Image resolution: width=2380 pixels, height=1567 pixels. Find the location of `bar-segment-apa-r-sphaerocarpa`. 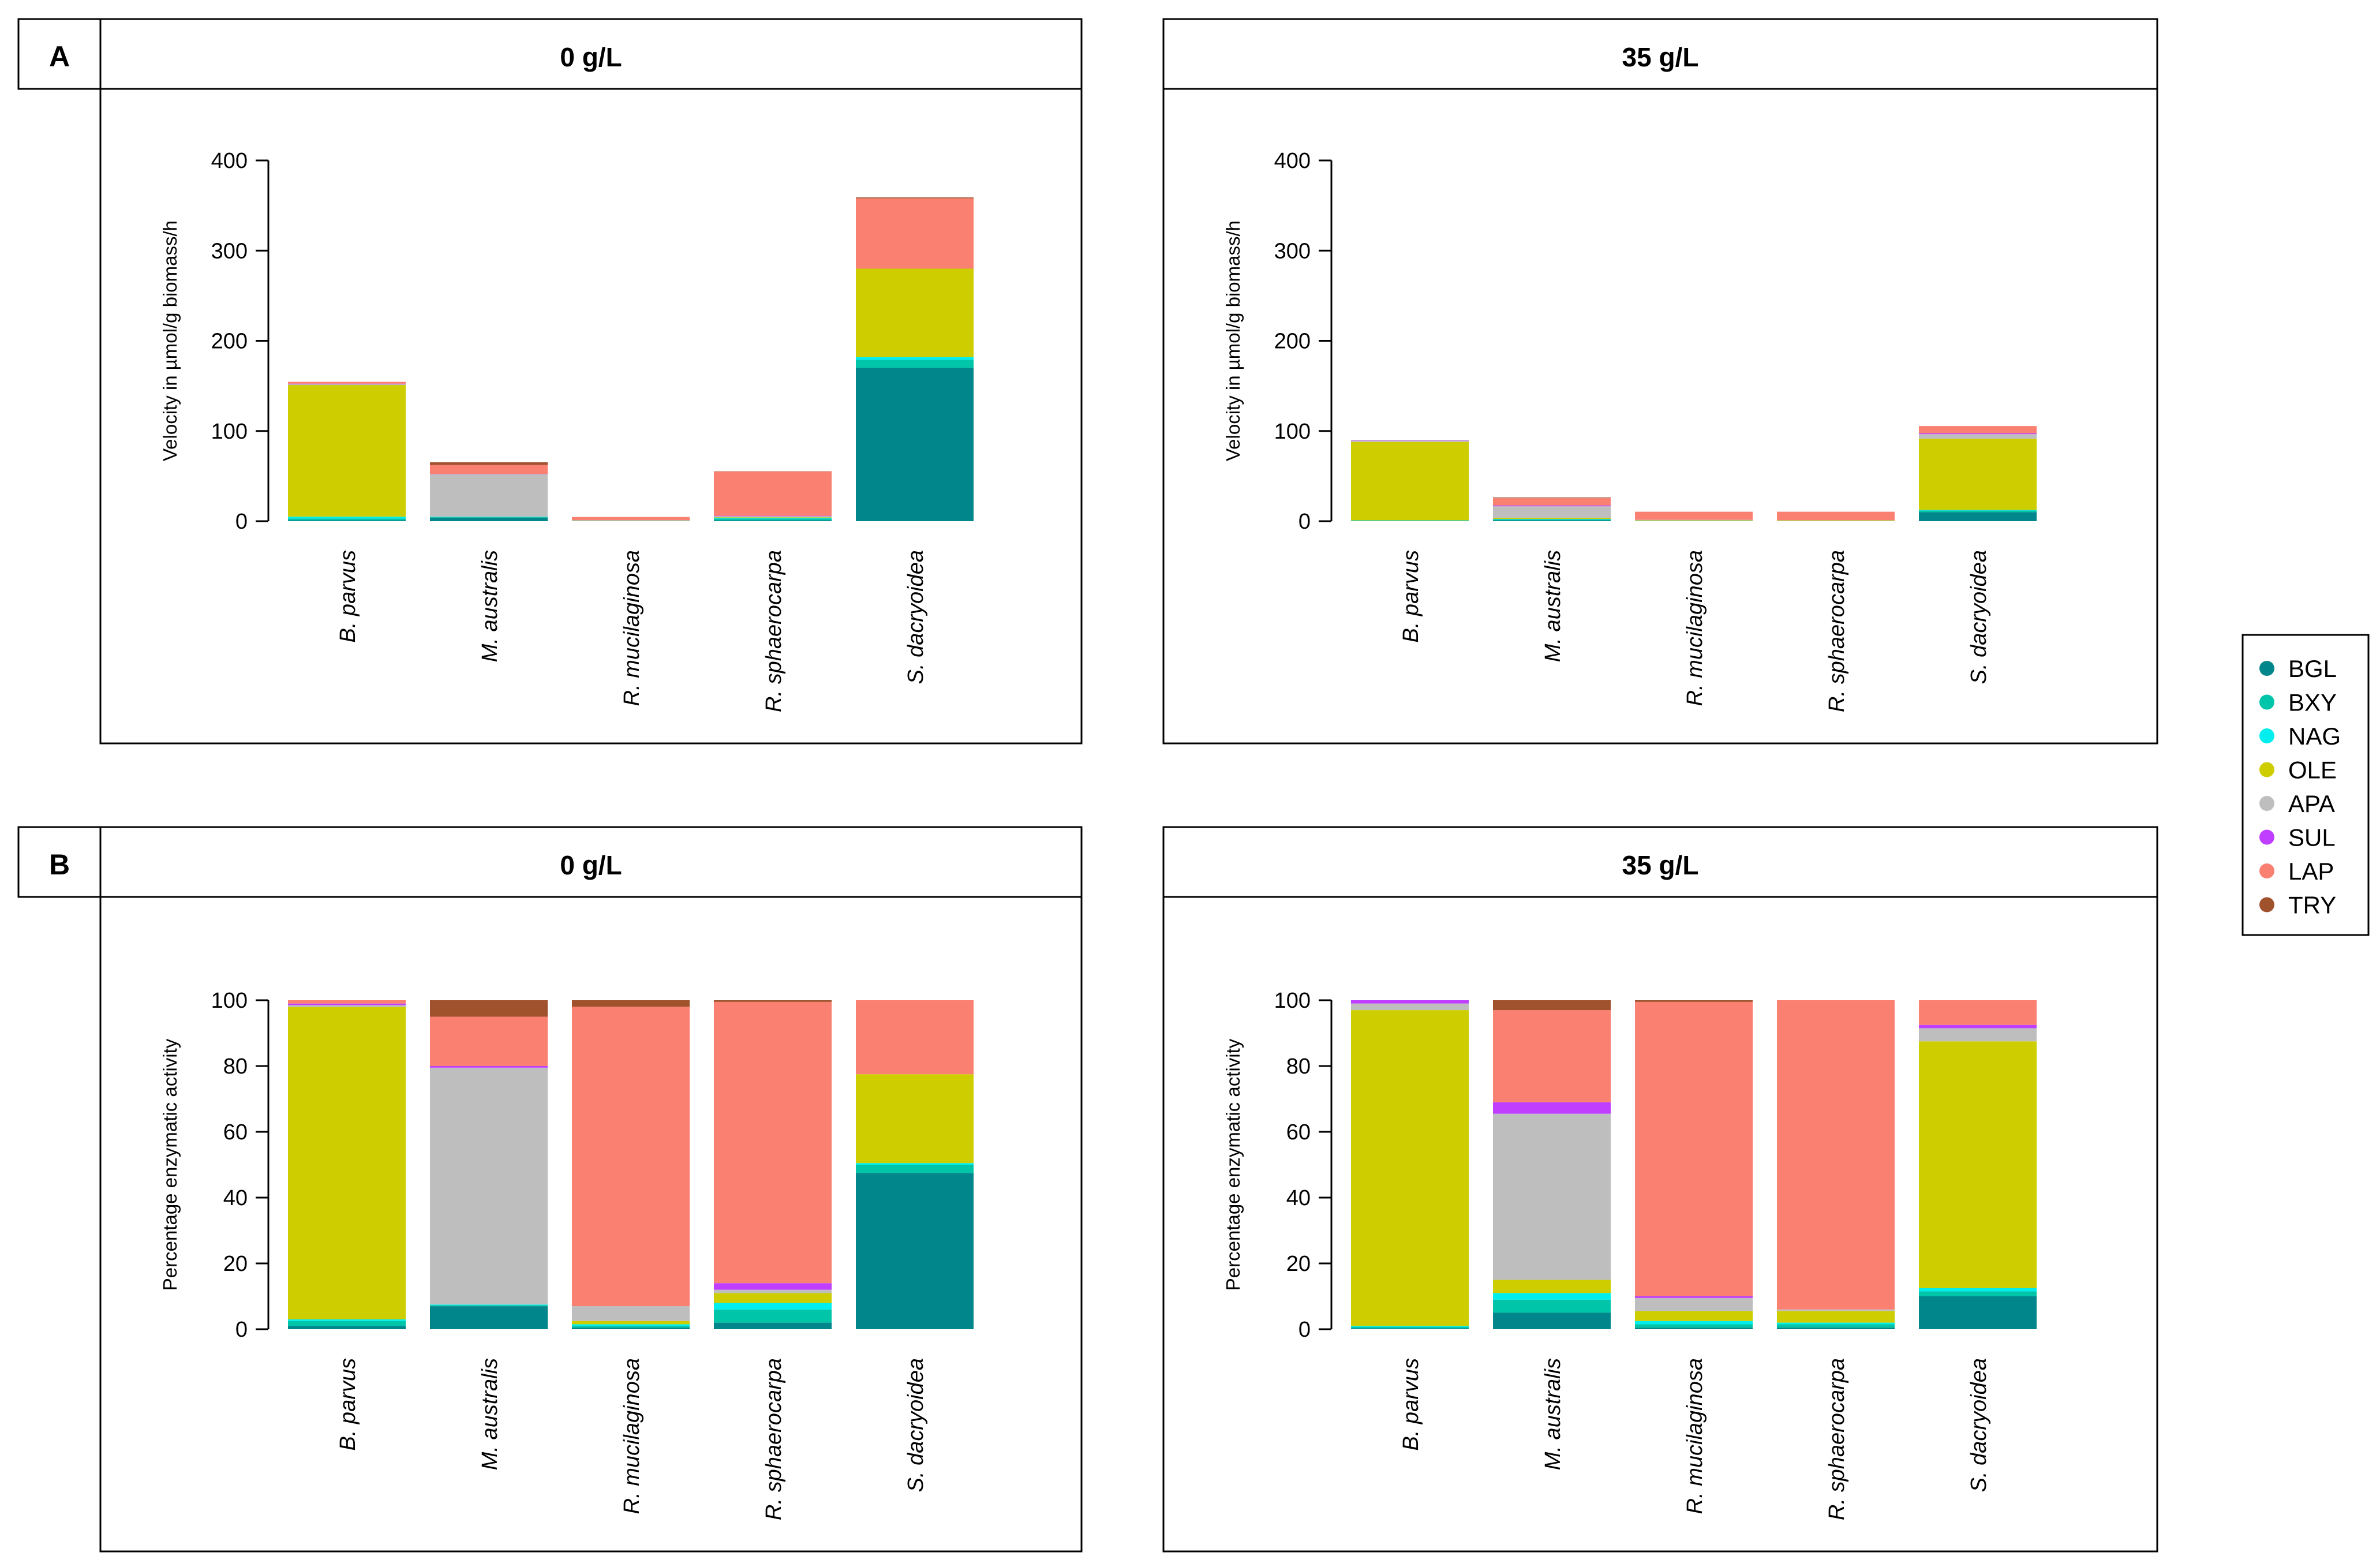

bar-segment-apa-r-sphaerocarpa is located at coordinates (773, 1291).